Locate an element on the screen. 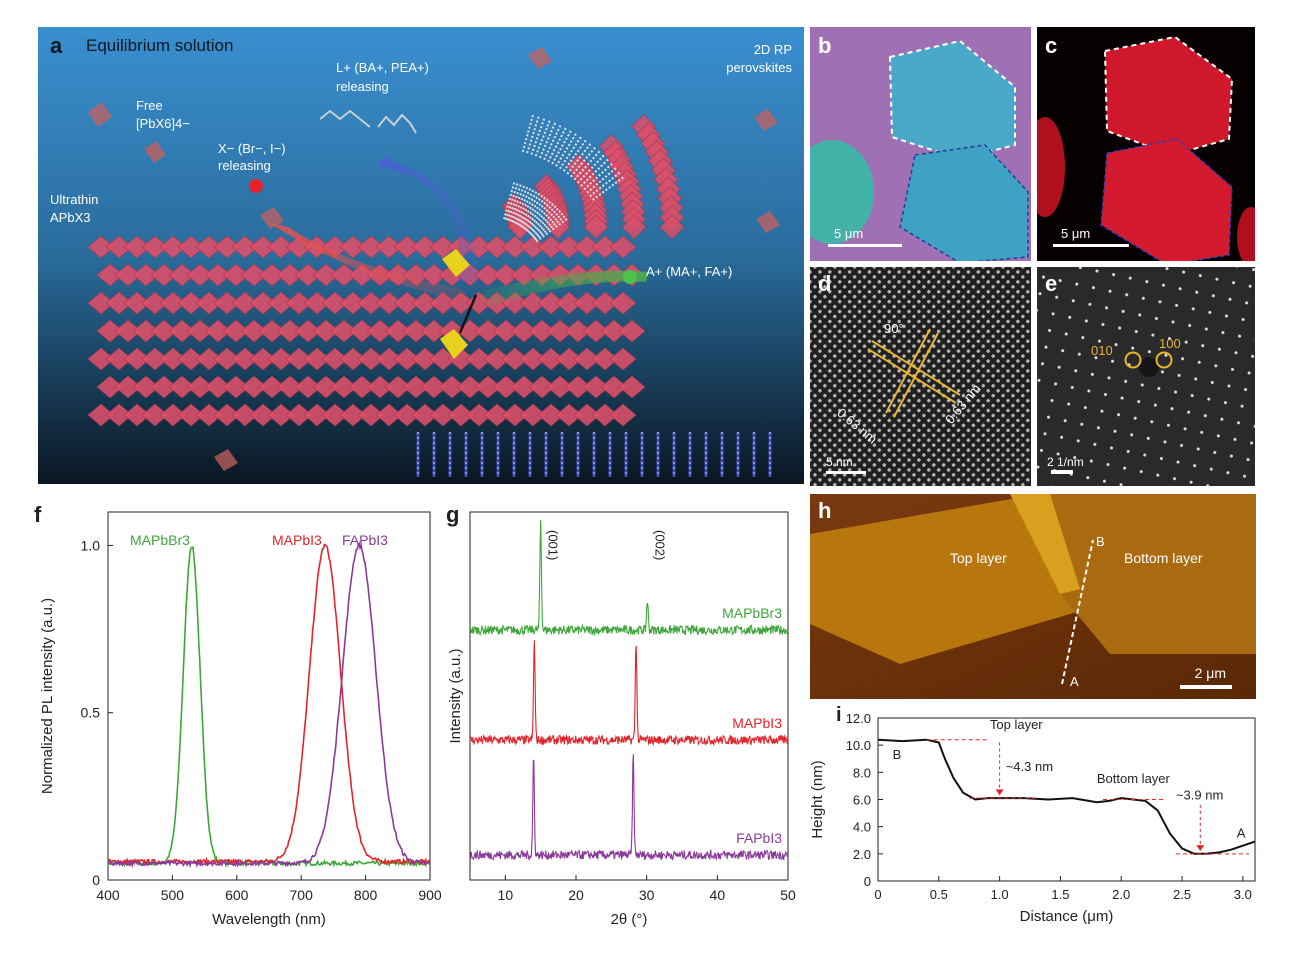  rp-label-2: perovskites is located at coordinates (759, 67).